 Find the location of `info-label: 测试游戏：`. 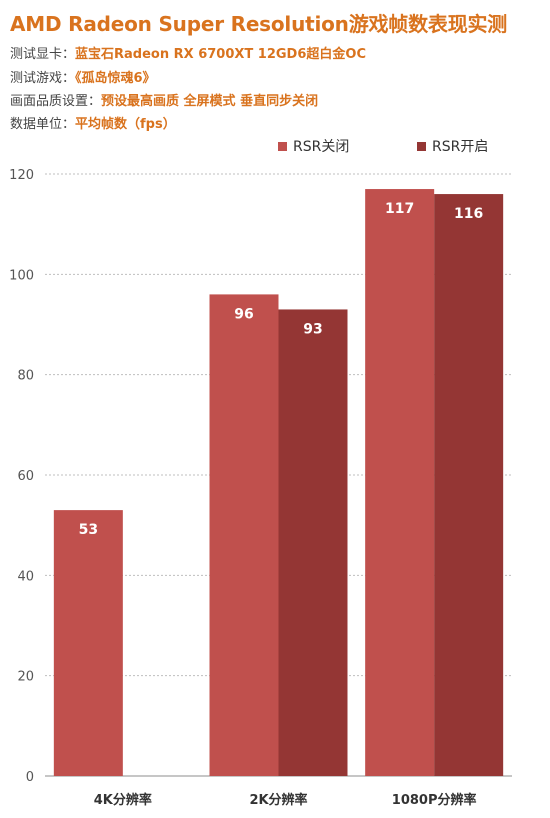

info-label: 测试游戏： is located at coordinates (43, 78).